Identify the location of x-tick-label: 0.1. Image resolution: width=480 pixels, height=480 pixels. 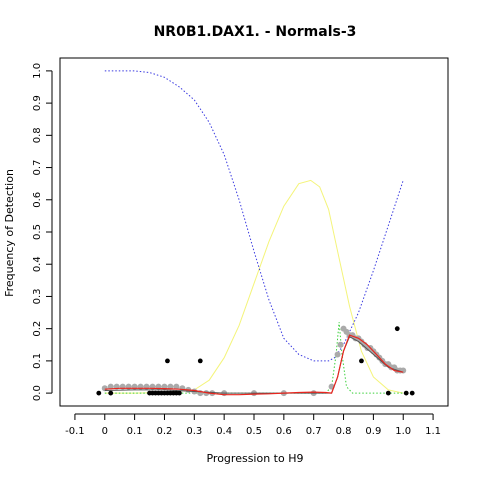
(135, 431).